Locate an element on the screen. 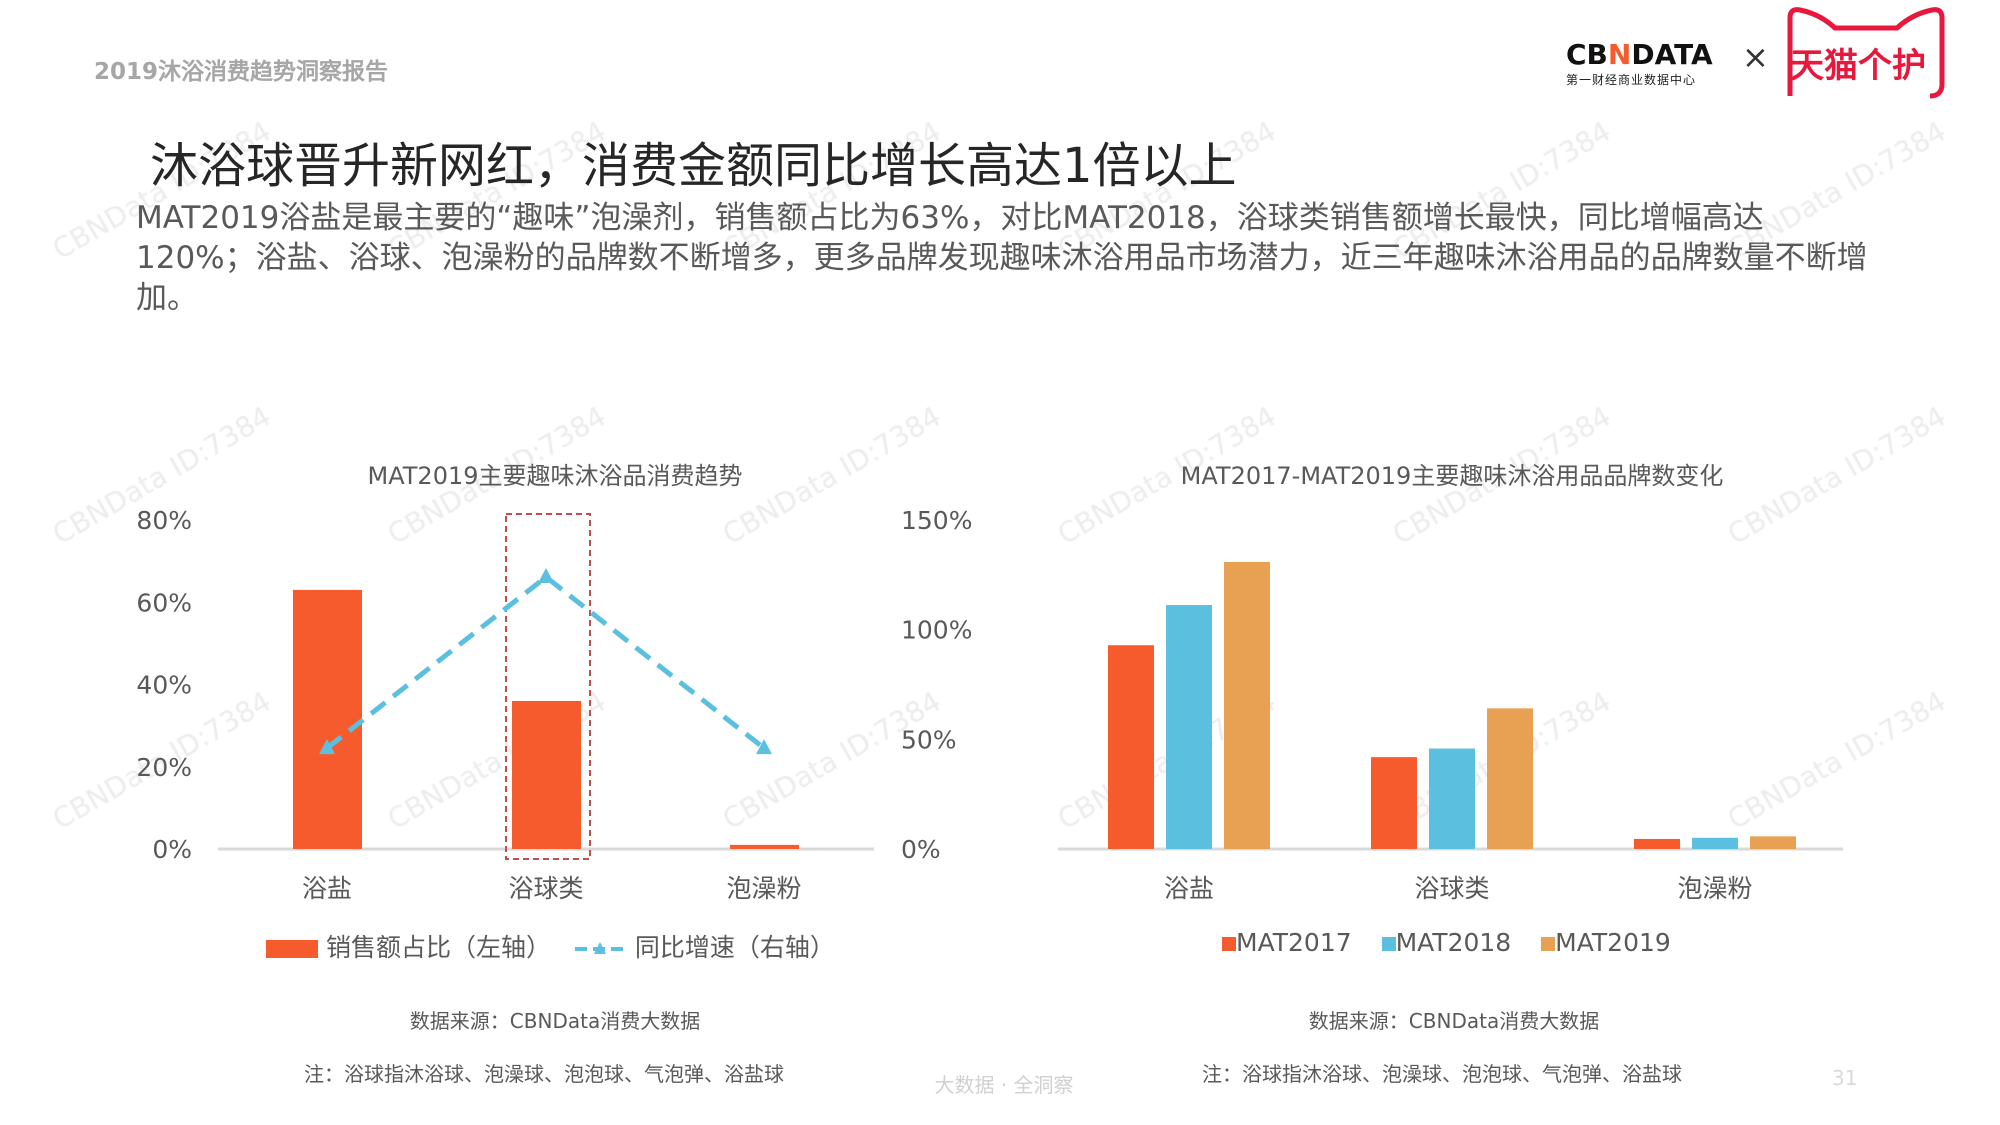 The height and width of the screenshot is (1125, 2000). chart2-legend: MAT2017 MAT2018 MAT2019 is located at coordinates (1446, 942).